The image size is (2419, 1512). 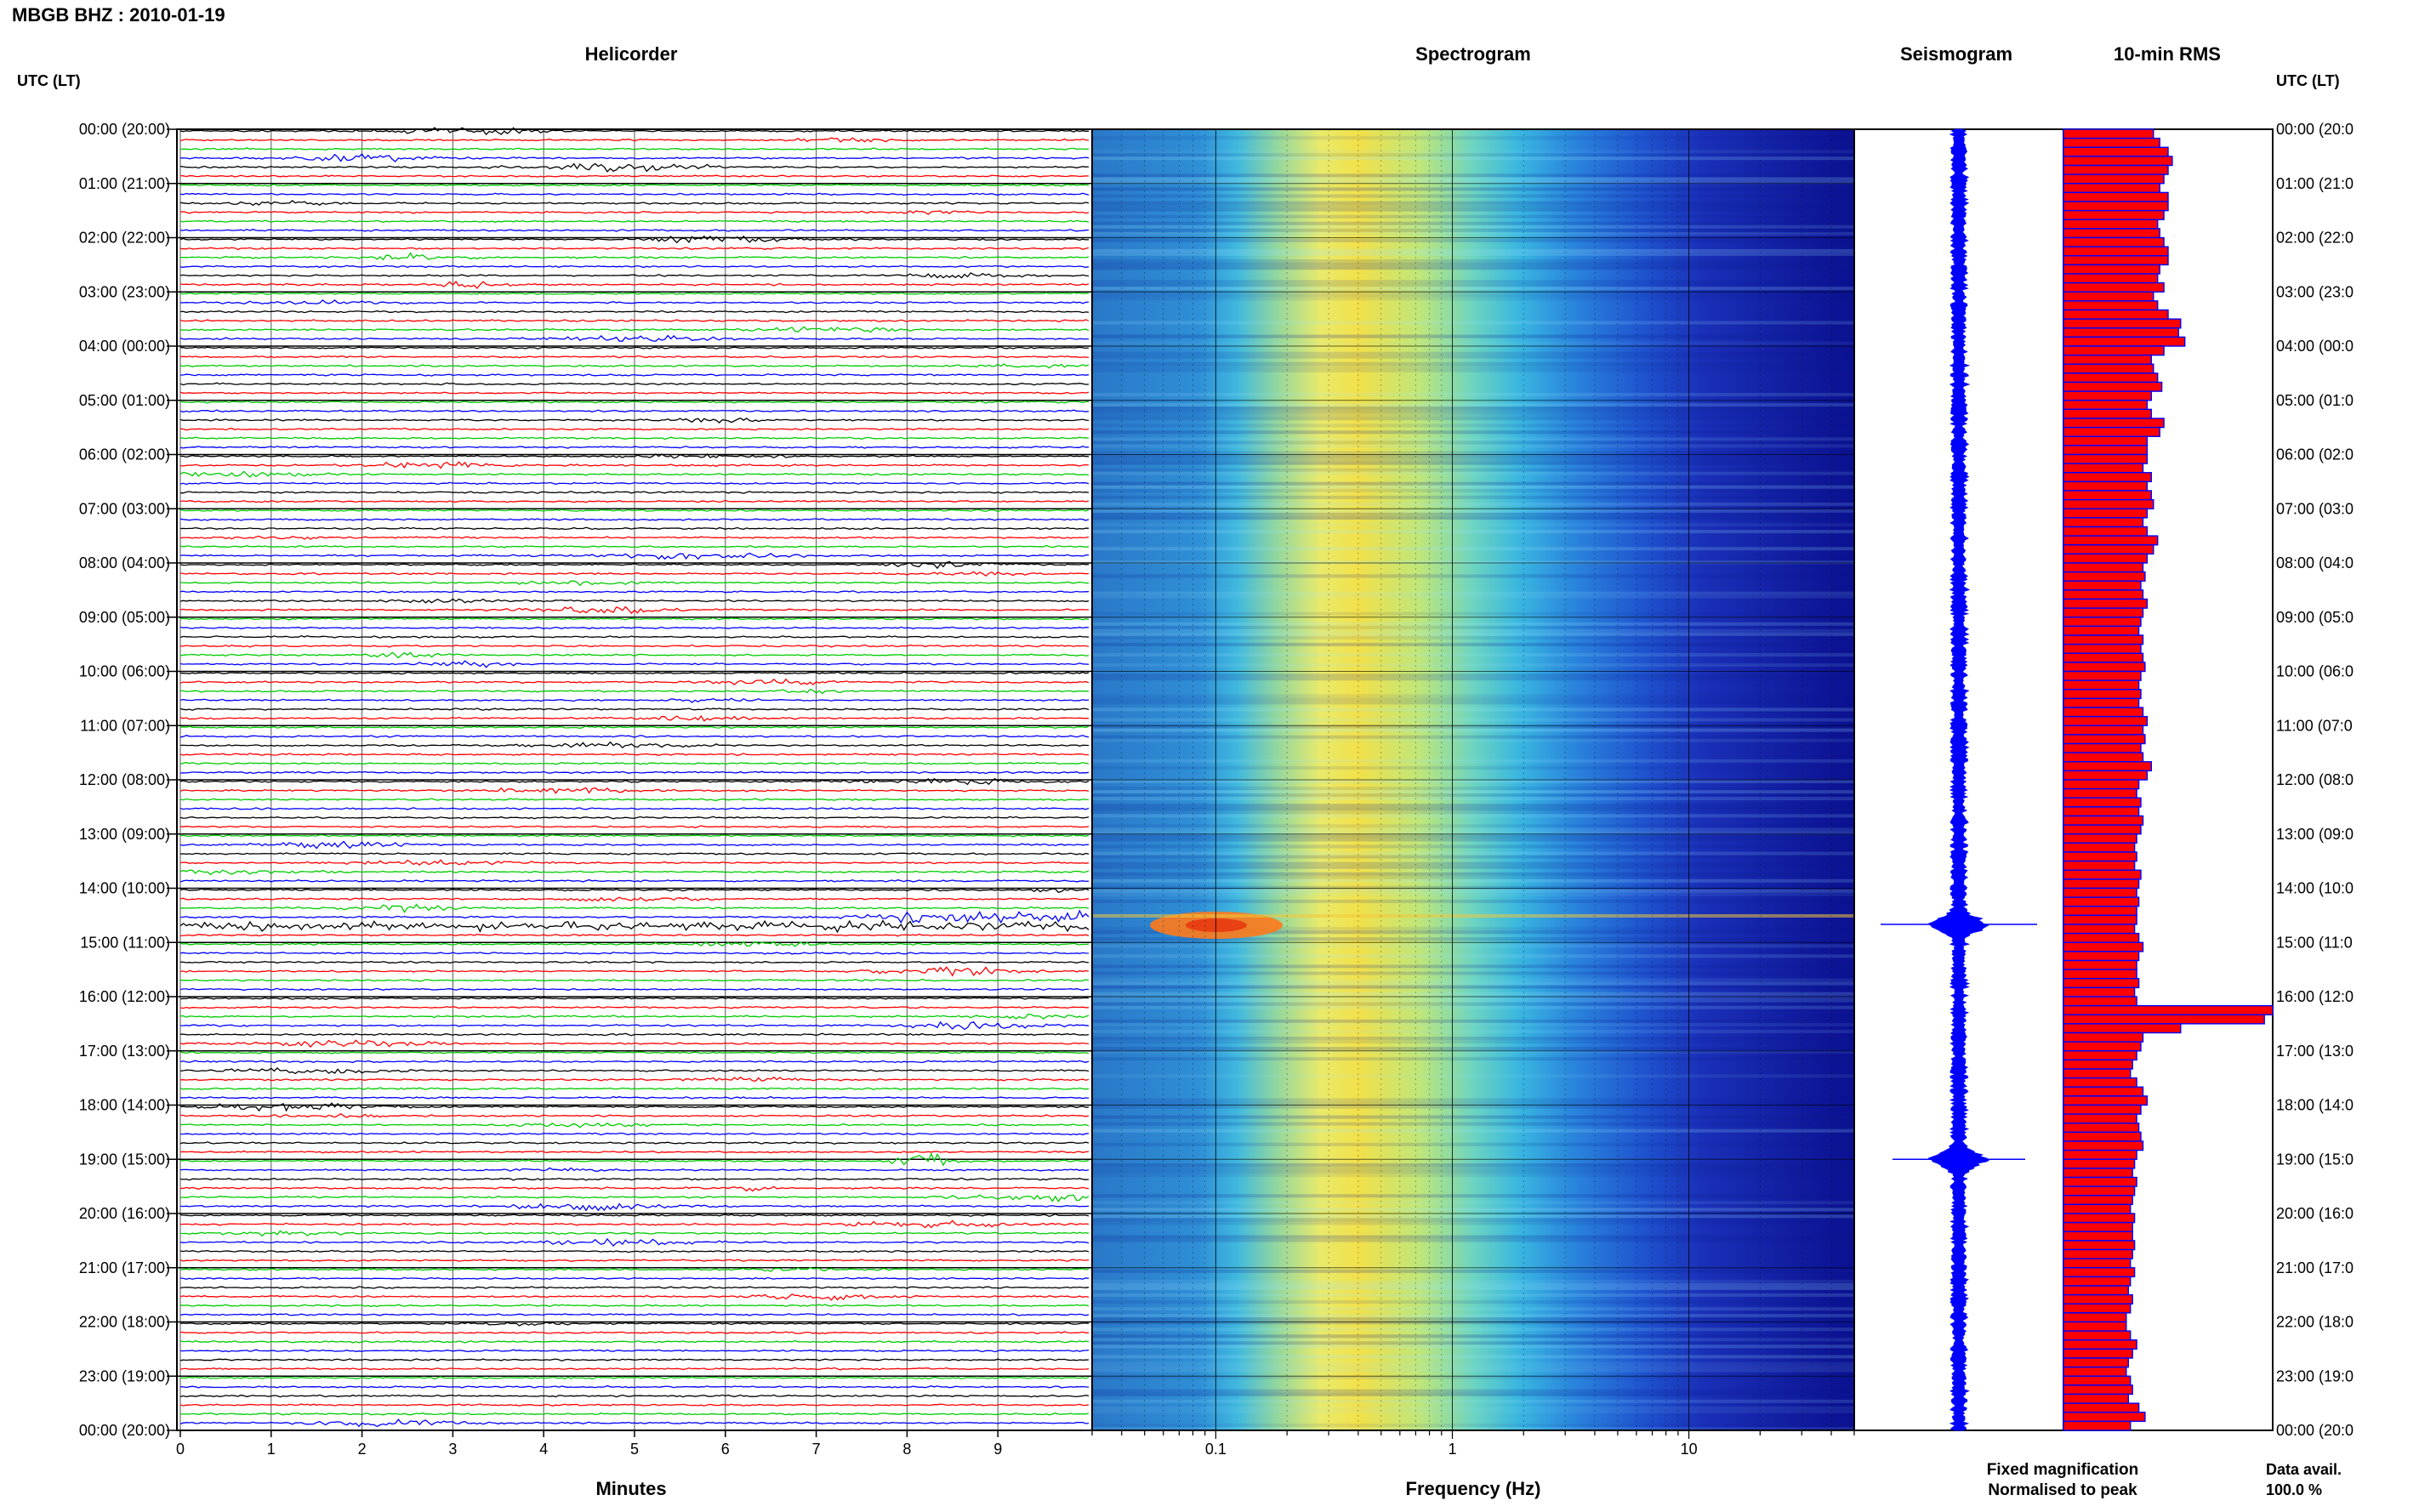 What do you see at coordinates (124, 346) in the screenshot?
I see `hour-label-left: 04:00 (00:00)` at bounding box center [124, 346].